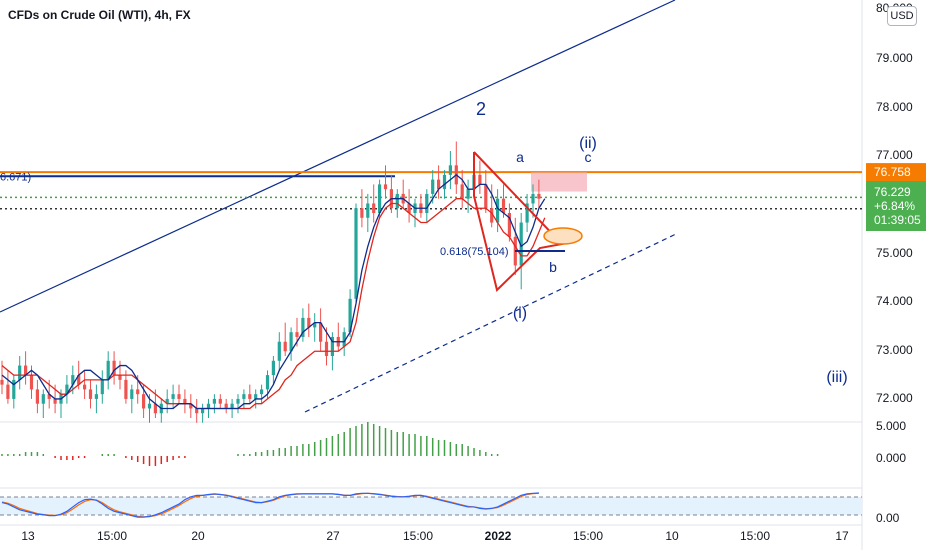  I want to click on wave-label-ii: (ii), so click(588, 143).